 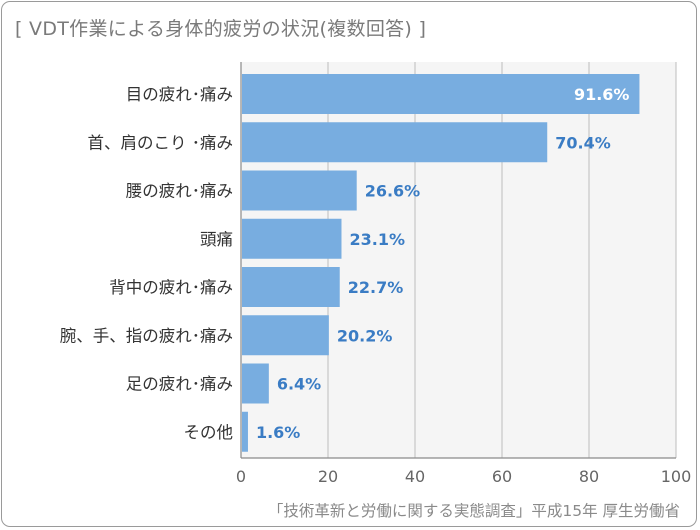 I want to click on value-label: 23.1%, so click(x=377, y=239).